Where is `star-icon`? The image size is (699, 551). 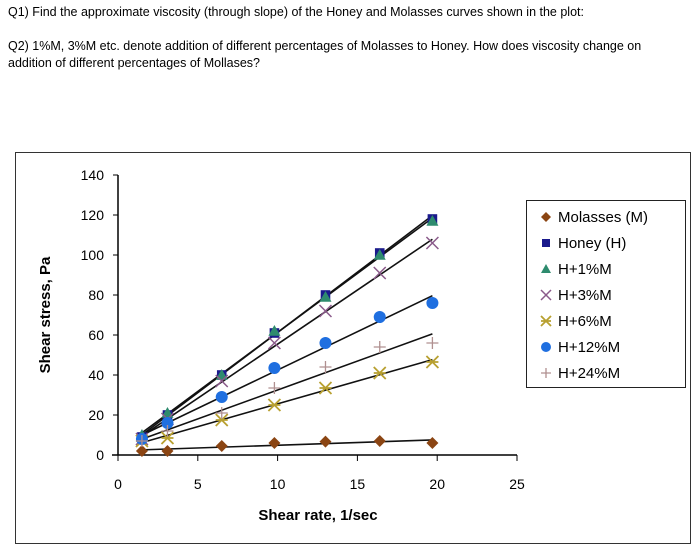 star-icon is located at coordinates (546, 321).